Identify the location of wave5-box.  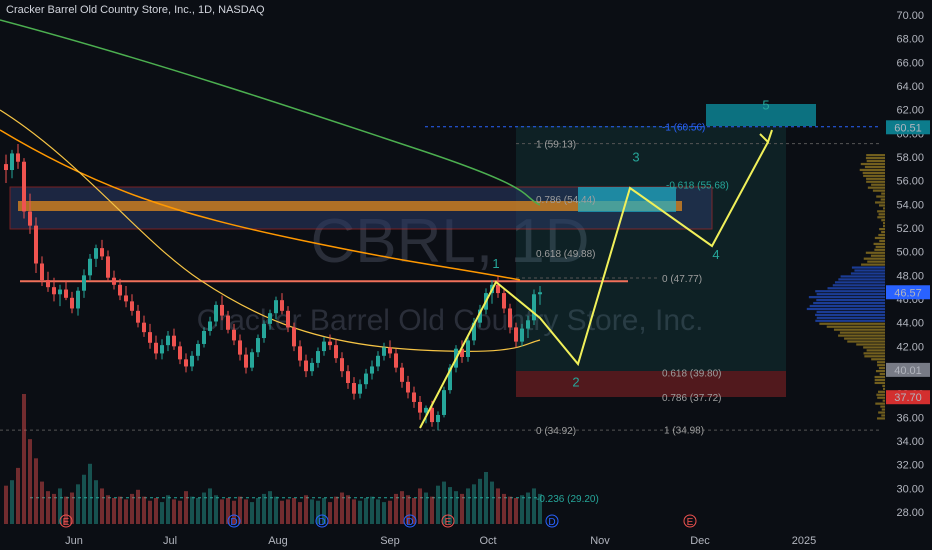
(761, 115).